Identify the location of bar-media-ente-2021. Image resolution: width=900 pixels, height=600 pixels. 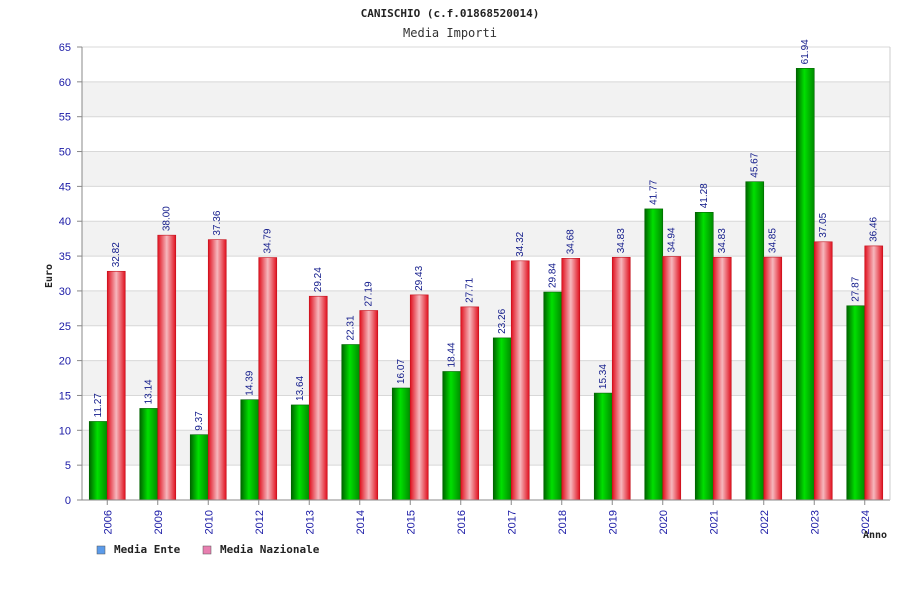
(704, 356).